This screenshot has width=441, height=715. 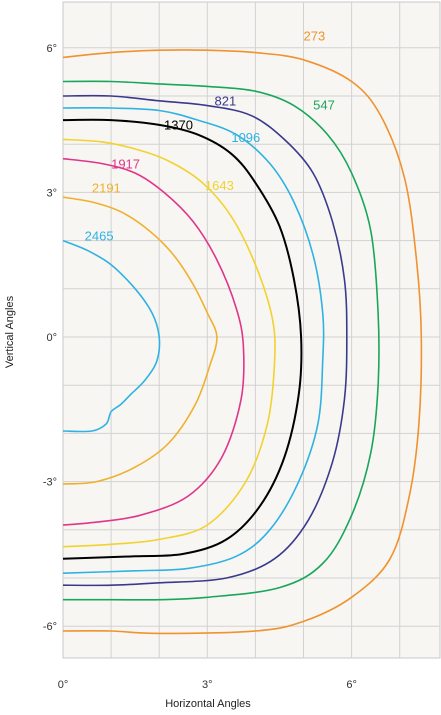 I want to click on y-tick-label: 3°, so click(x=51, y=193).